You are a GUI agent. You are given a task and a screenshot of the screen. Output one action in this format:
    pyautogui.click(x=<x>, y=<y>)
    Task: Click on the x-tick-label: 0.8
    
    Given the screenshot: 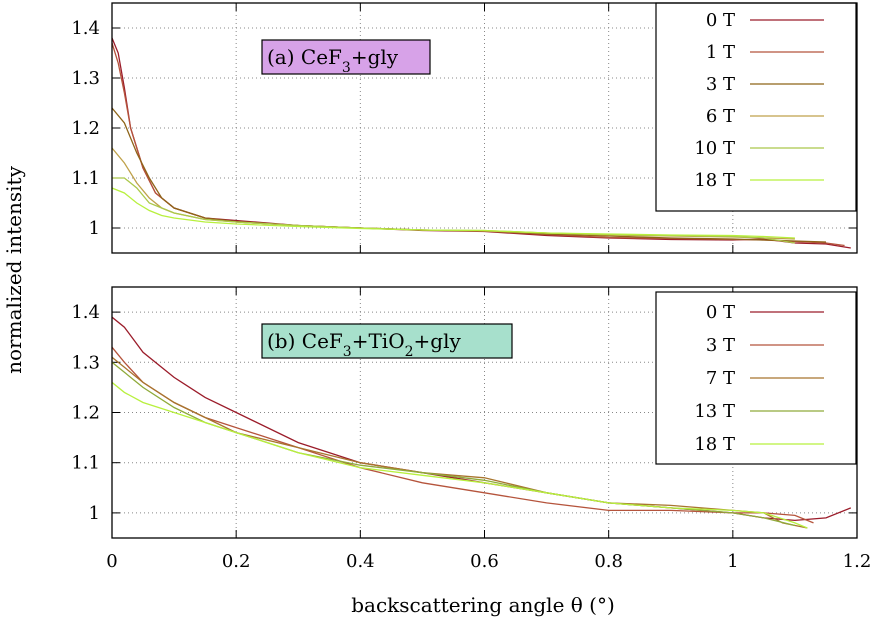 What is the action you would take?
    pyautogui.click(x=608, y=561)
    